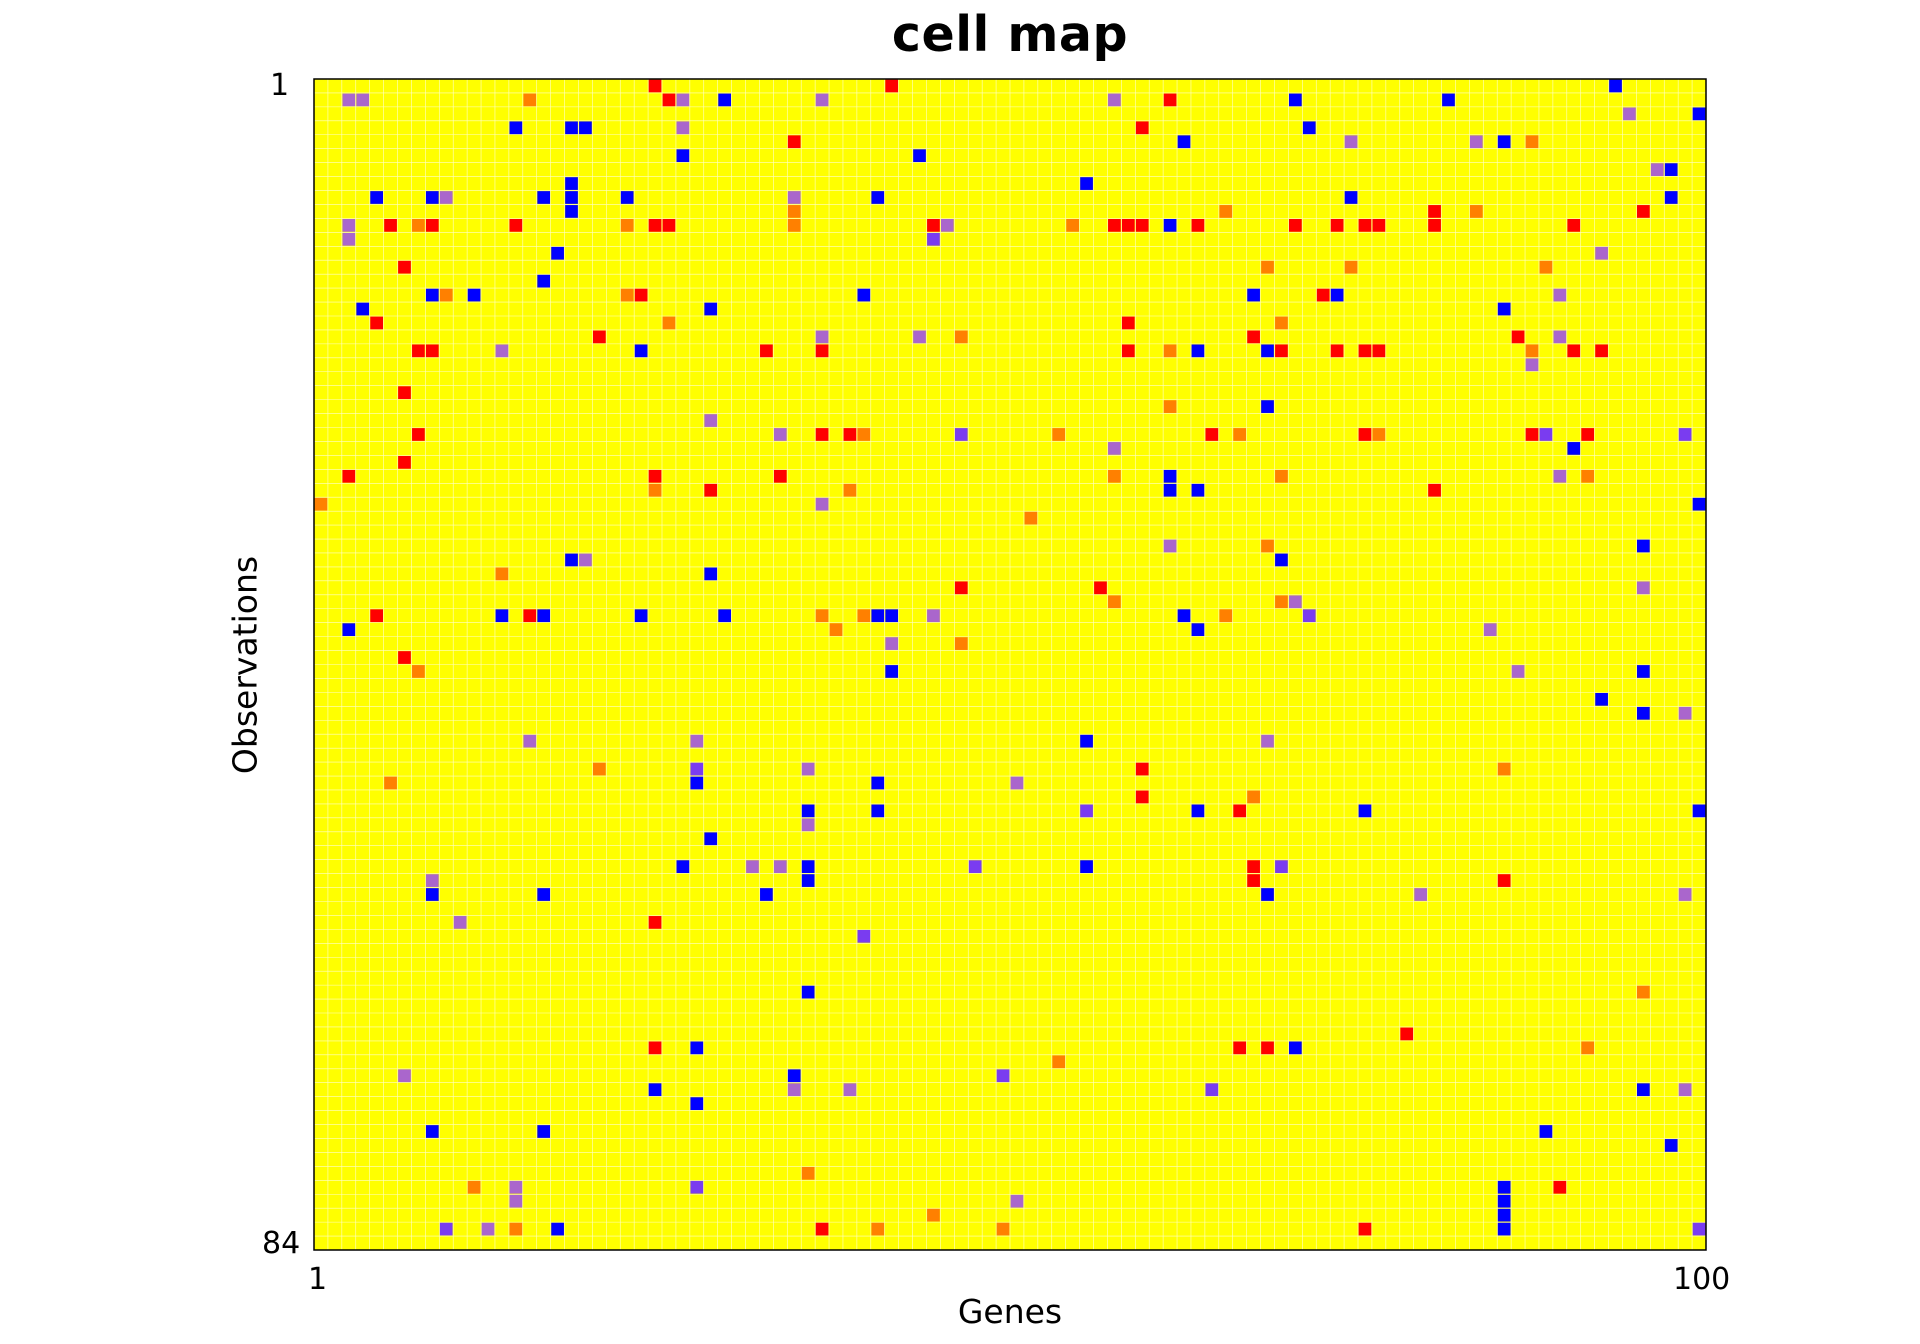  What do you see at coordinates (281, 1243) in the screenshot?
I see `y-tick-label-bottom: 84` at bounding box center [281, 1243].